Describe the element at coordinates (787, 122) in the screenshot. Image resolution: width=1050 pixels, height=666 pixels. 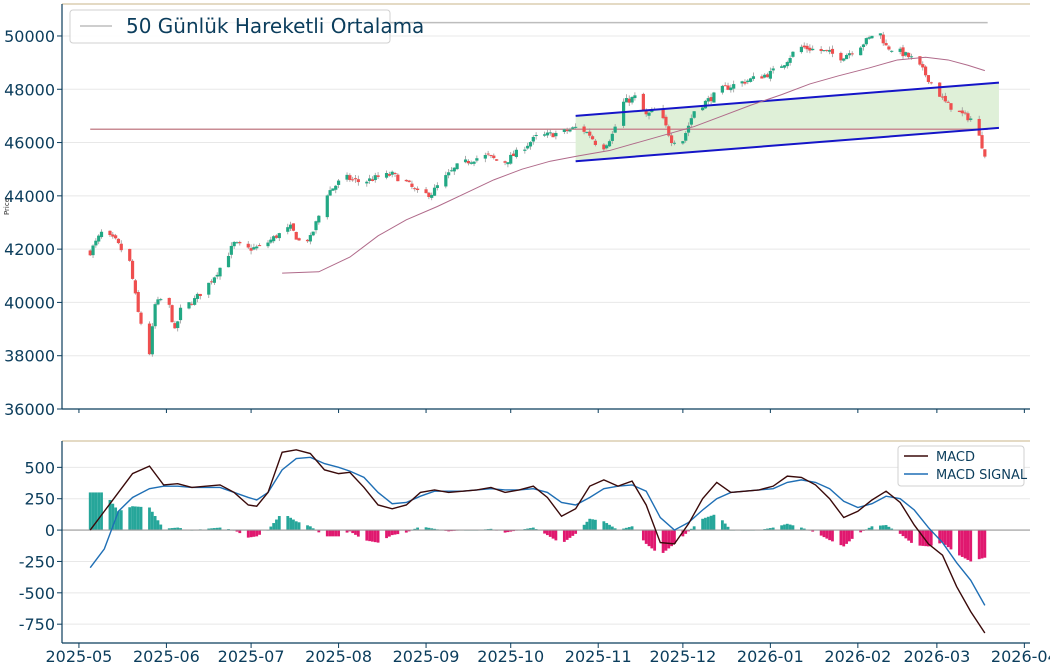
I see `channel-fill` at that location.